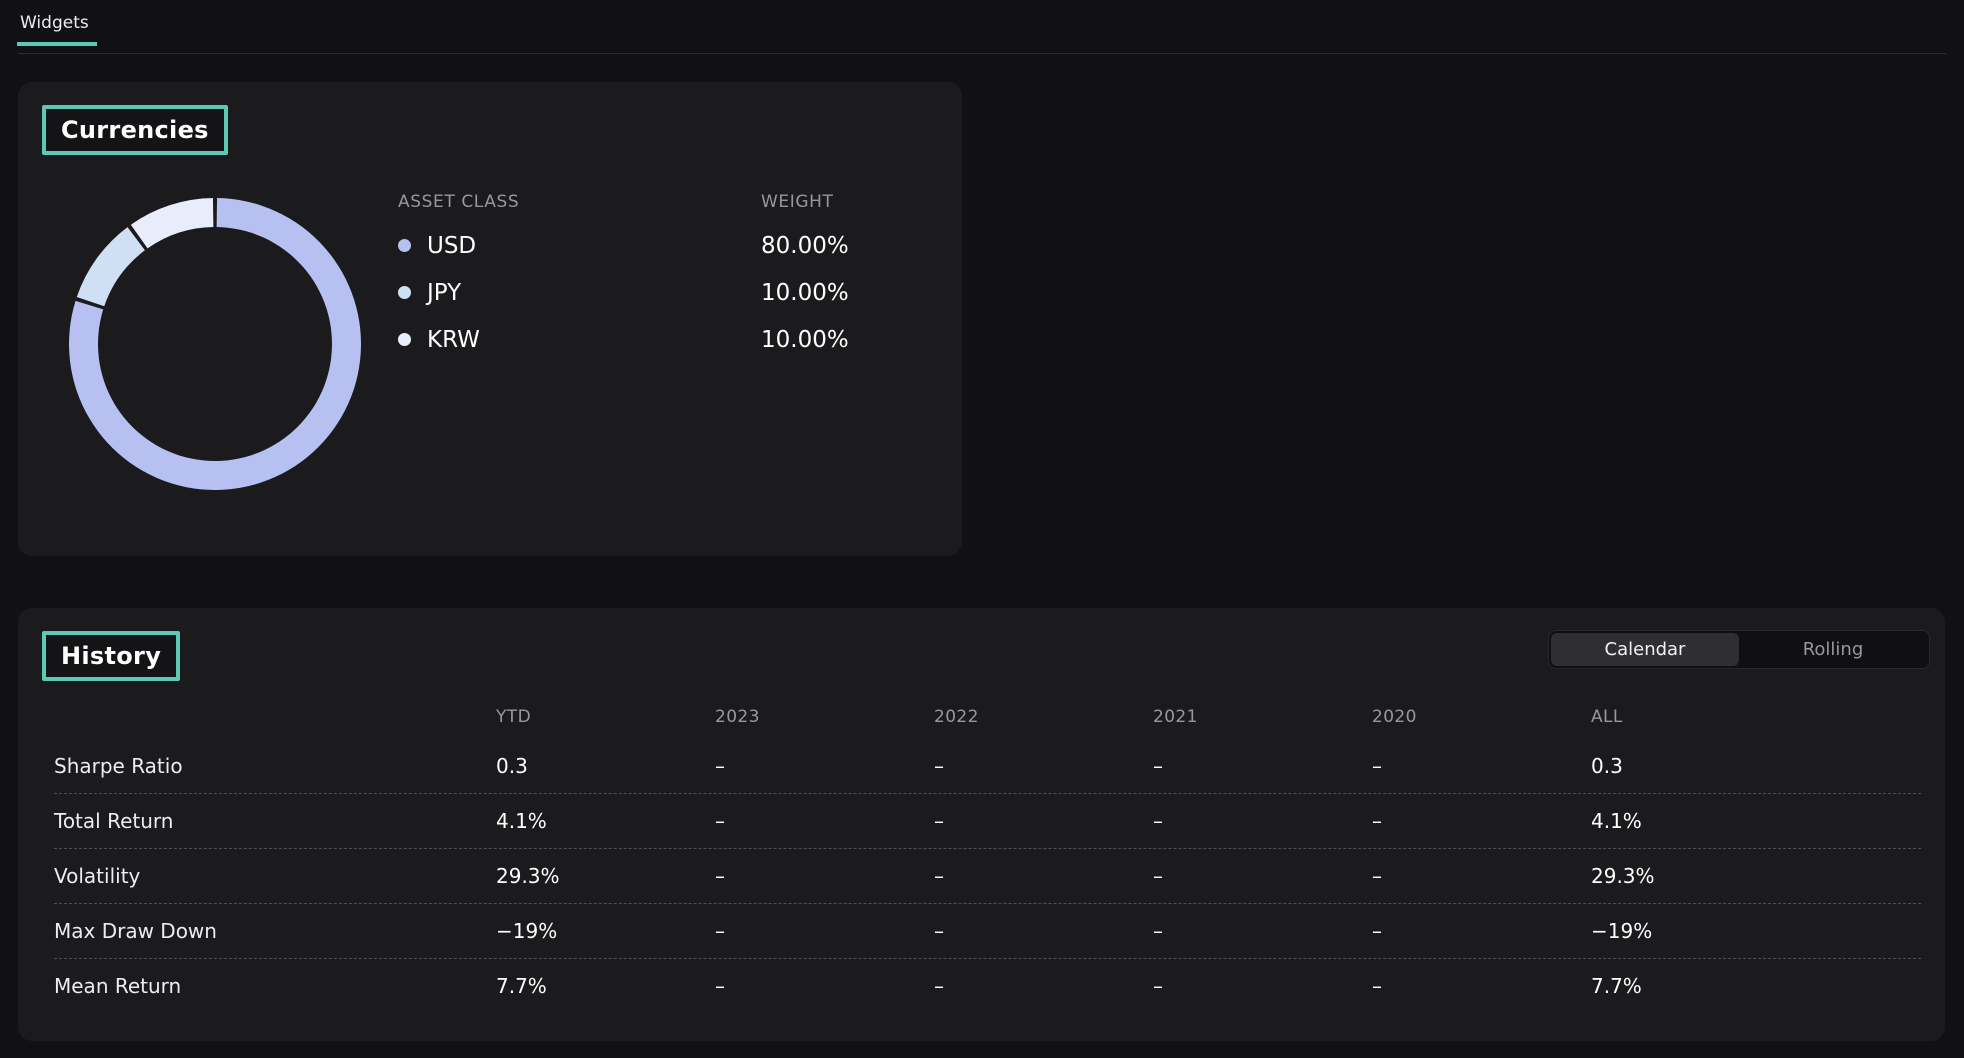  Describe the element at coordinates (987, 765) in the screenshot. I see `table-row-sharpe-ratio: Sharpe Ratio 0.3 – – – – 0.3` at that location.